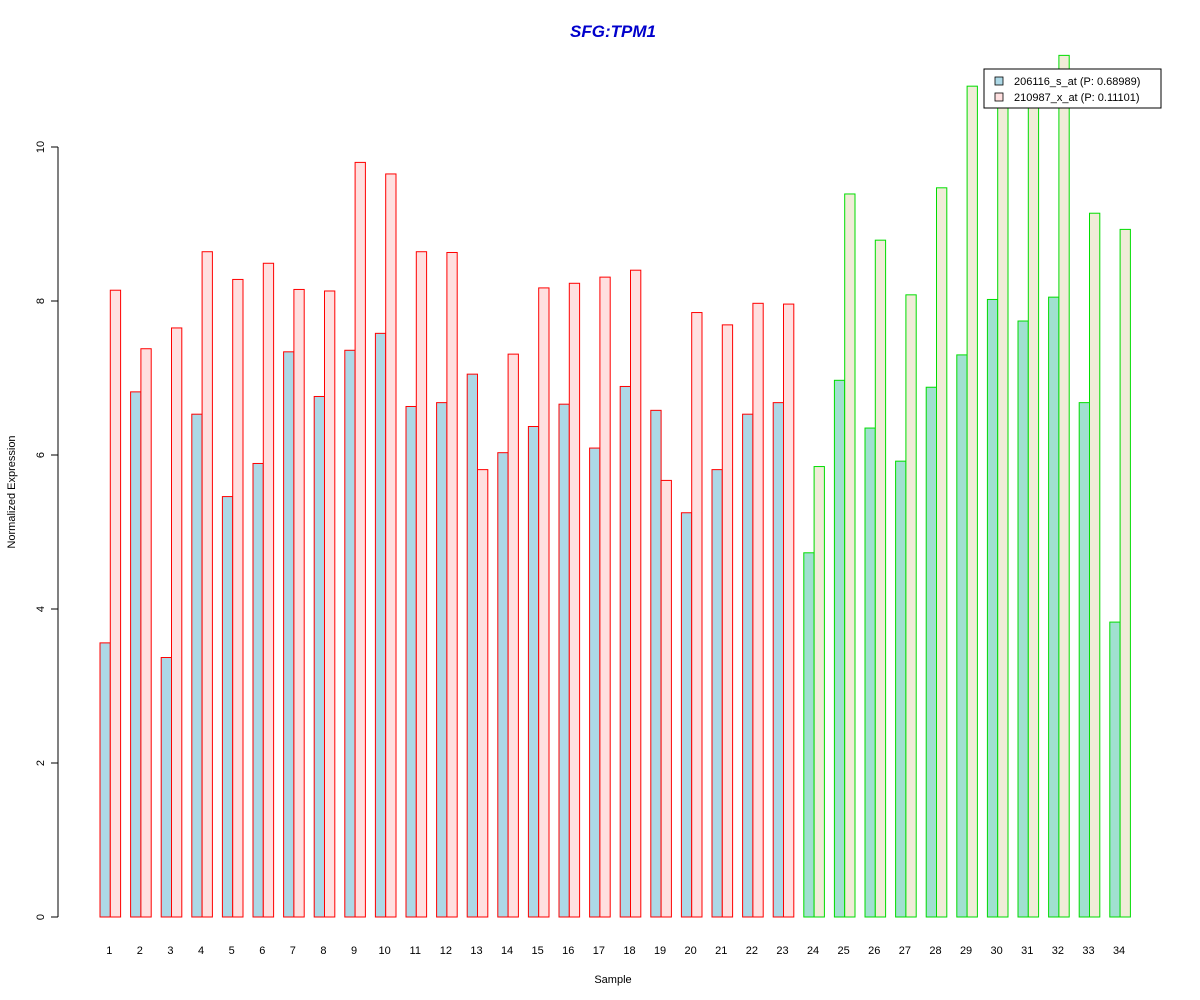  Describe the element at coordinates (966, 951) in the screenshot. I see `x-tick-label: 29` at that location.